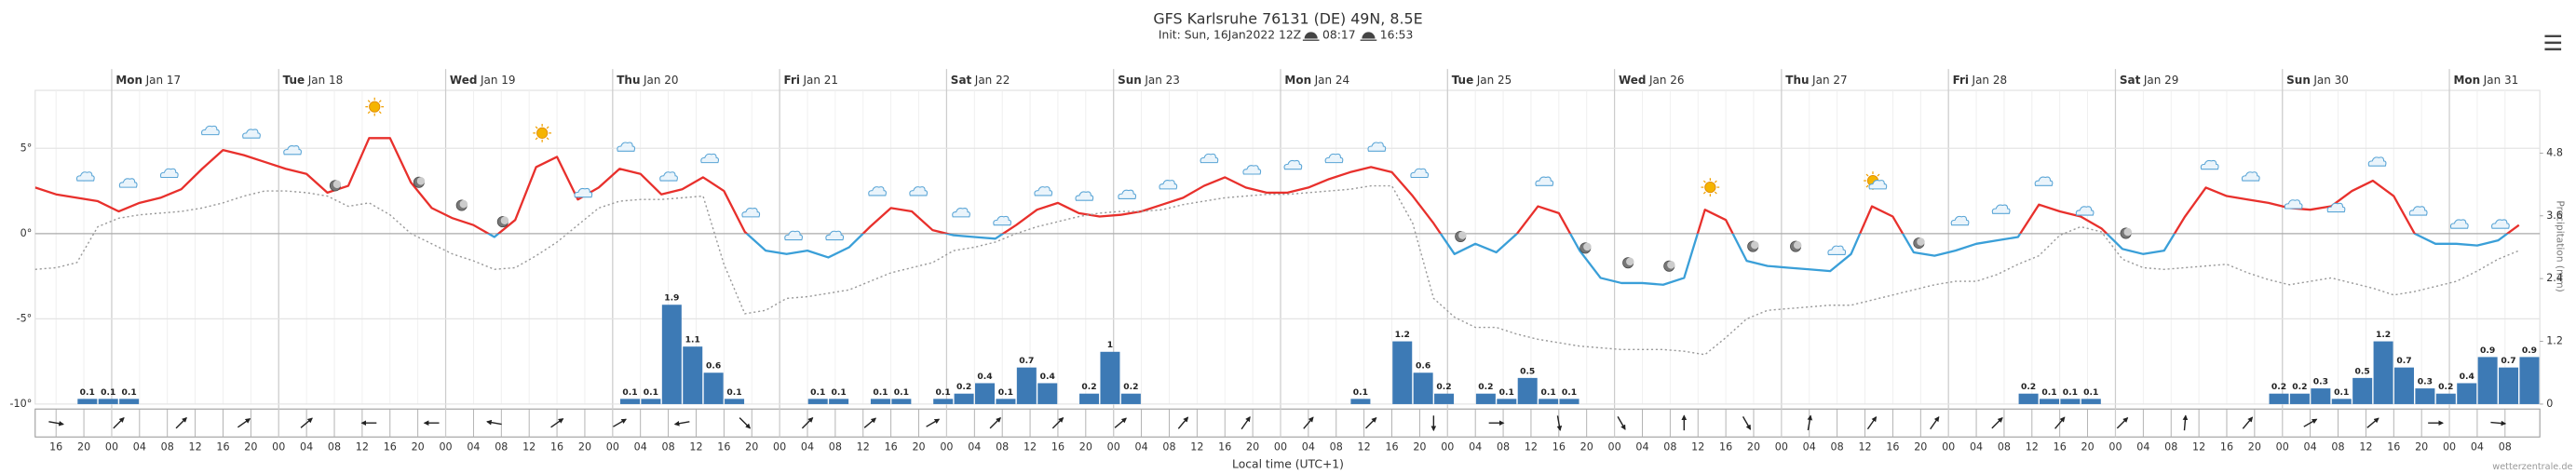 Image resolution: width=2576 pixels, height=474 pixels. Describe the element at coordinates (2559, 245) in the screenshot. I see `y2-axis-title: Precipitation (mm)` at that location.